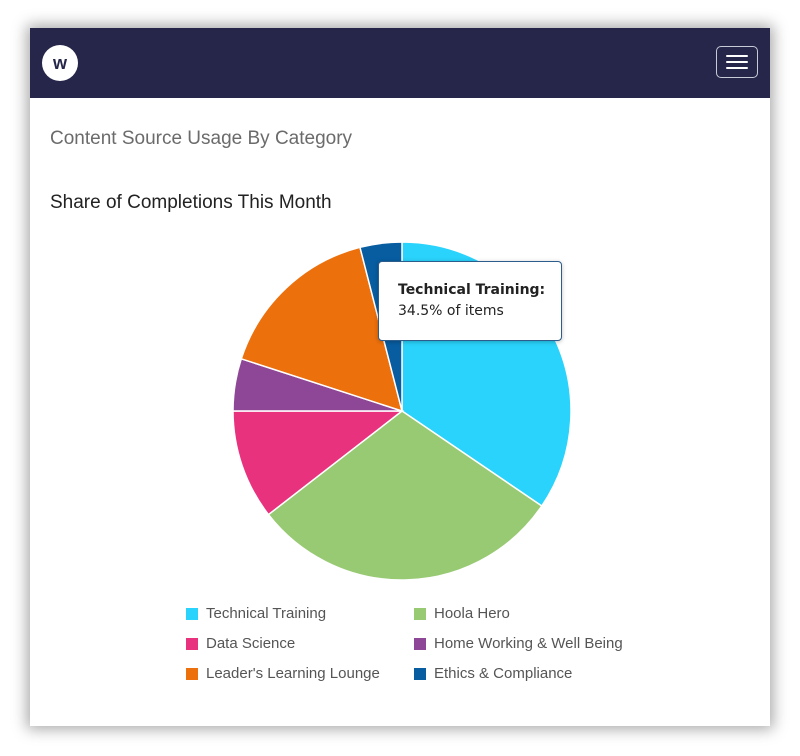  What do you see at coordinates (528, 643) in the screenshot?
I see `legend-label: Home Working & Well Being` at bounding box center [528, 643].